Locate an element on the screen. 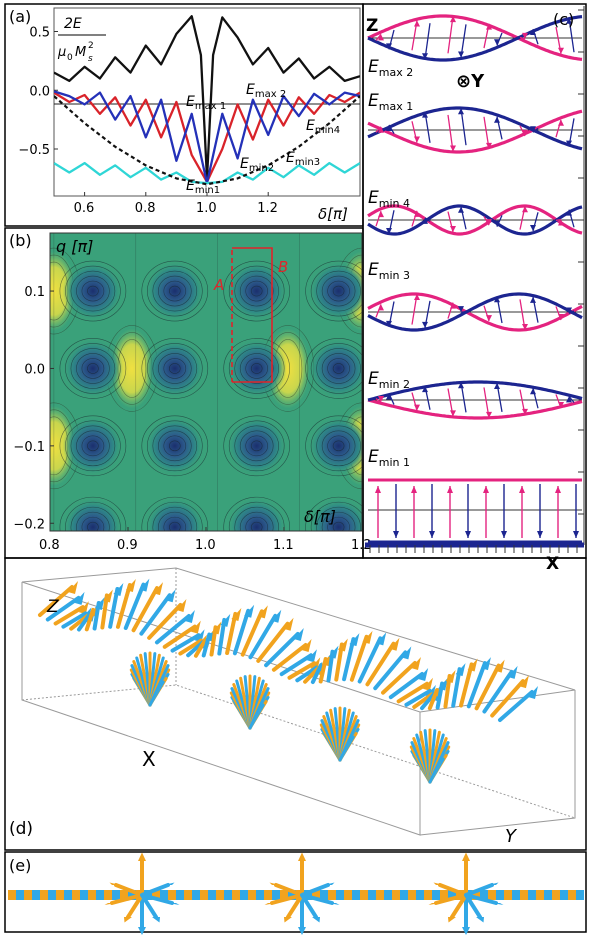  panel-c-row-label: Emin 3 is located at coordinates (389, 271).